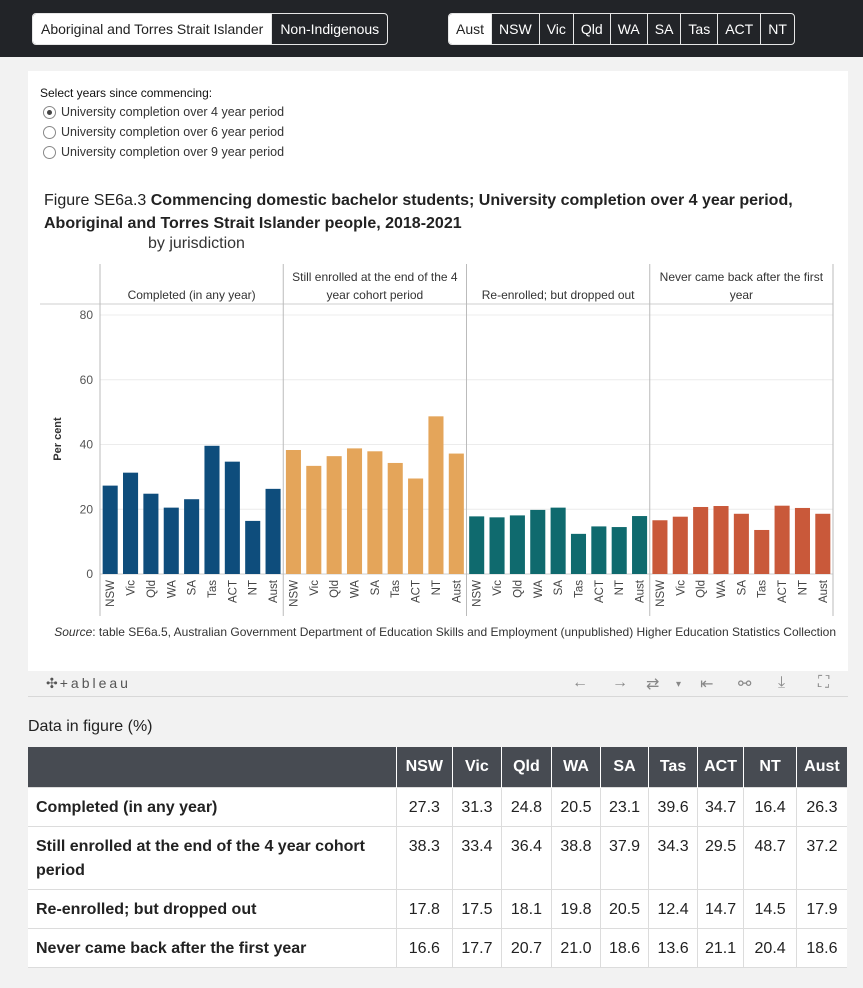 The image size is (863, 988). I want to click on jurisdiction-option-nt: NT, so click(777, 29).